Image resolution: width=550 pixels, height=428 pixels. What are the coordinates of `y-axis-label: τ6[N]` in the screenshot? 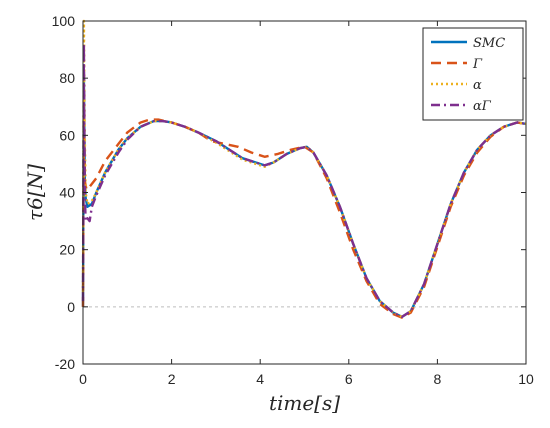 It's located at (35, 192).